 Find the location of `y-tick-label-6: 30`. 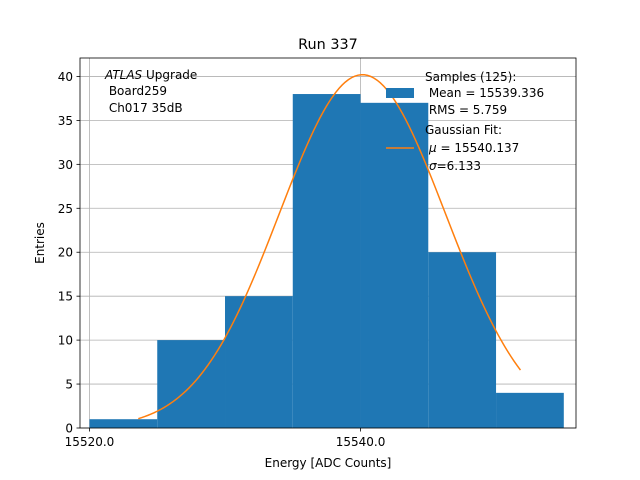

y-tick-label-6: 30 is located at coordinates (65, 165).